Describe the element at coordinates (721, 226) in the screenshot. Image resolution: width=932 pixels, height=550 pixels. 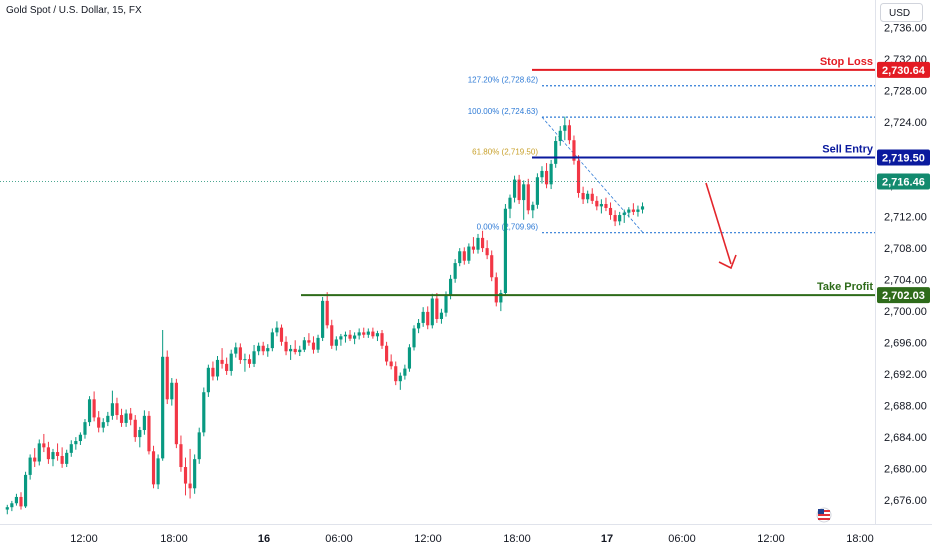
I see `down-arrow-icon` at that location.